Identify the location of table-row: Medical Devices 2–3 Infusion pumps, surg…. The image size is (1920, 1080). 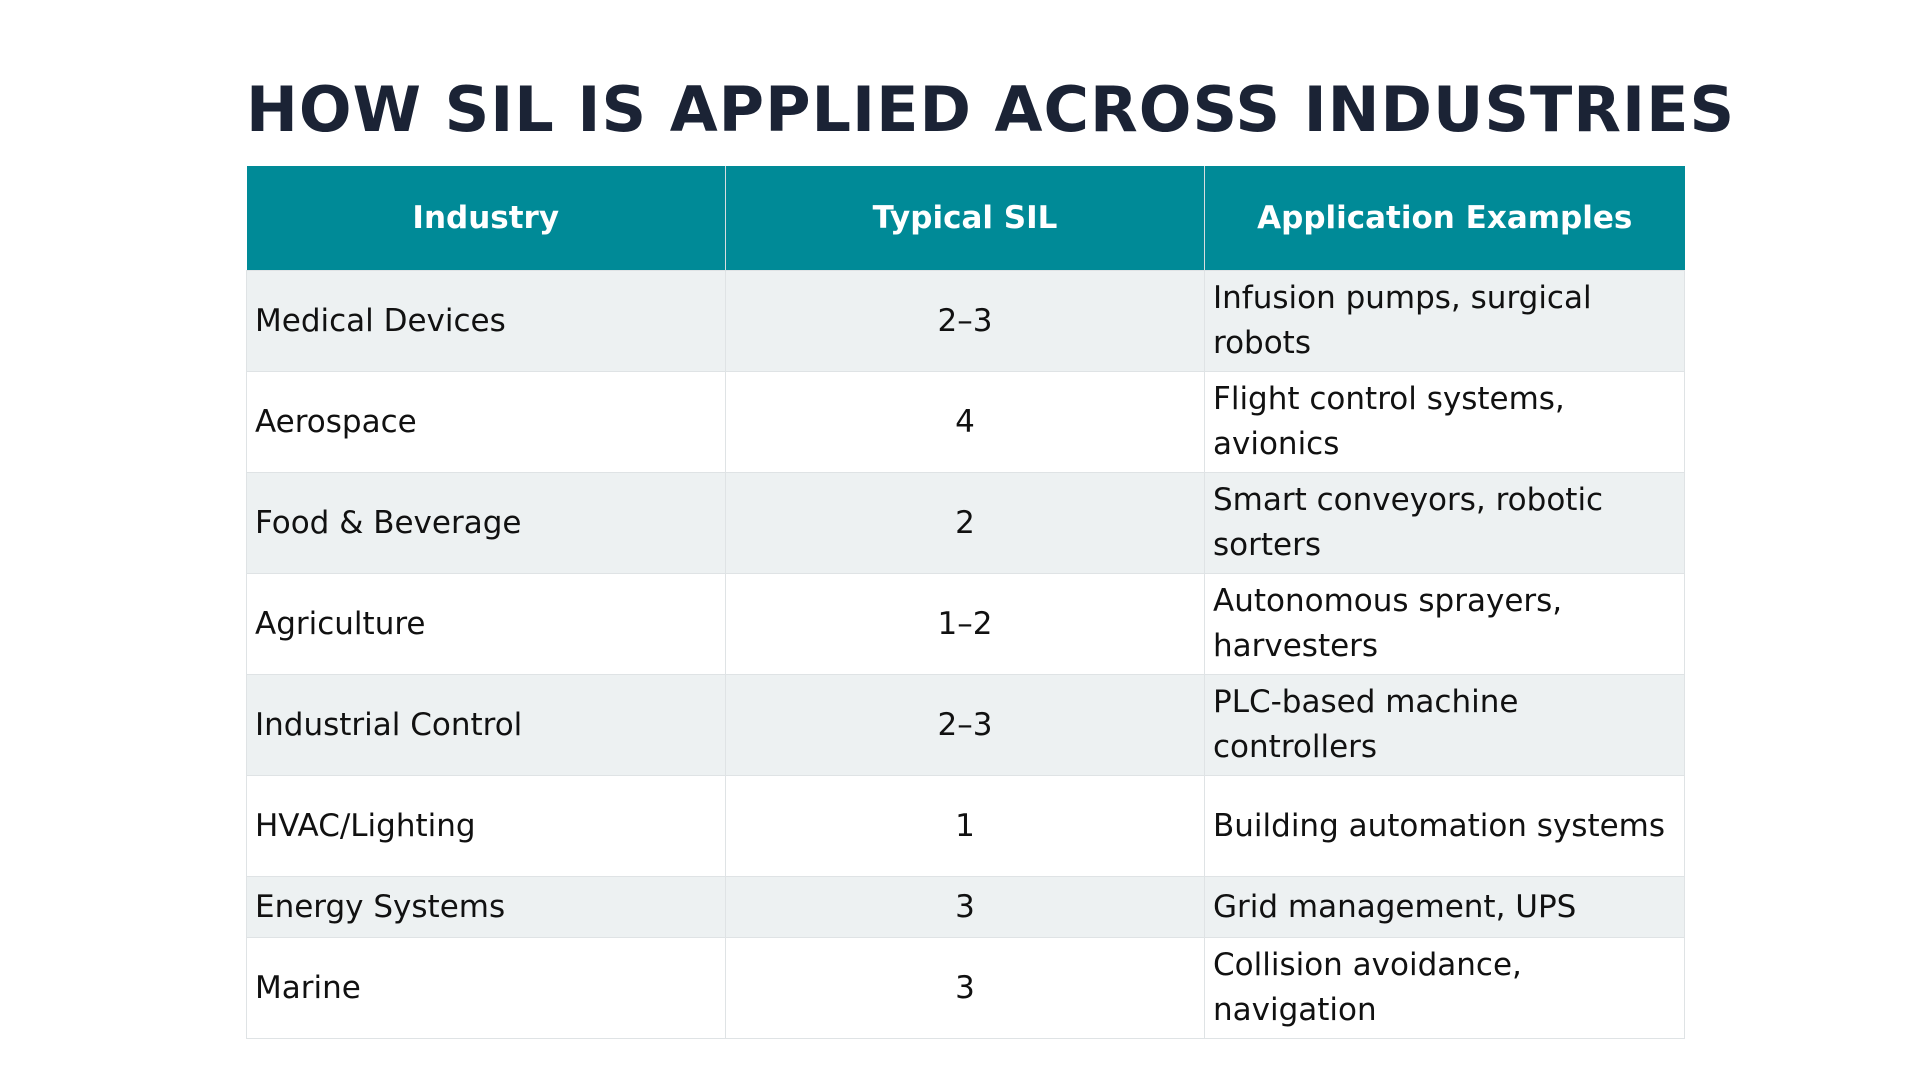
(965, 321).